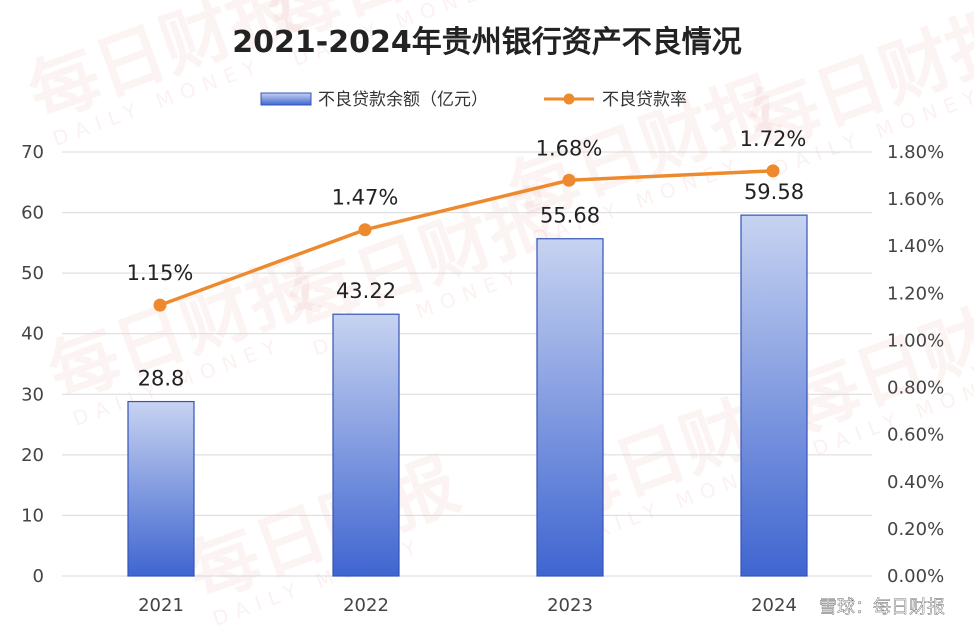 The image size is (974, 636). I want to click on x-tick-label: 2024, so click(774, 605).